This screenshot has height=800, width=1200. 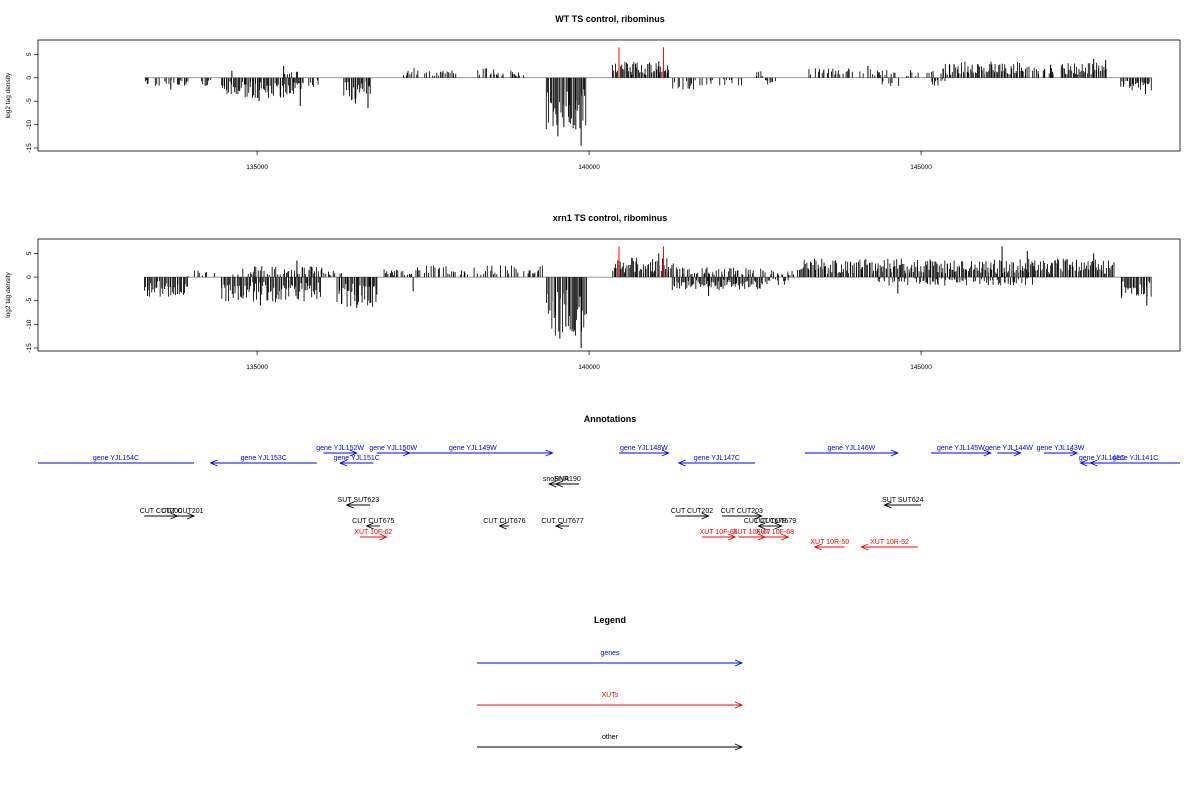 I want to click on annotation-xut-10f-62: XUT 10F-62, so click(x=373, y=535).